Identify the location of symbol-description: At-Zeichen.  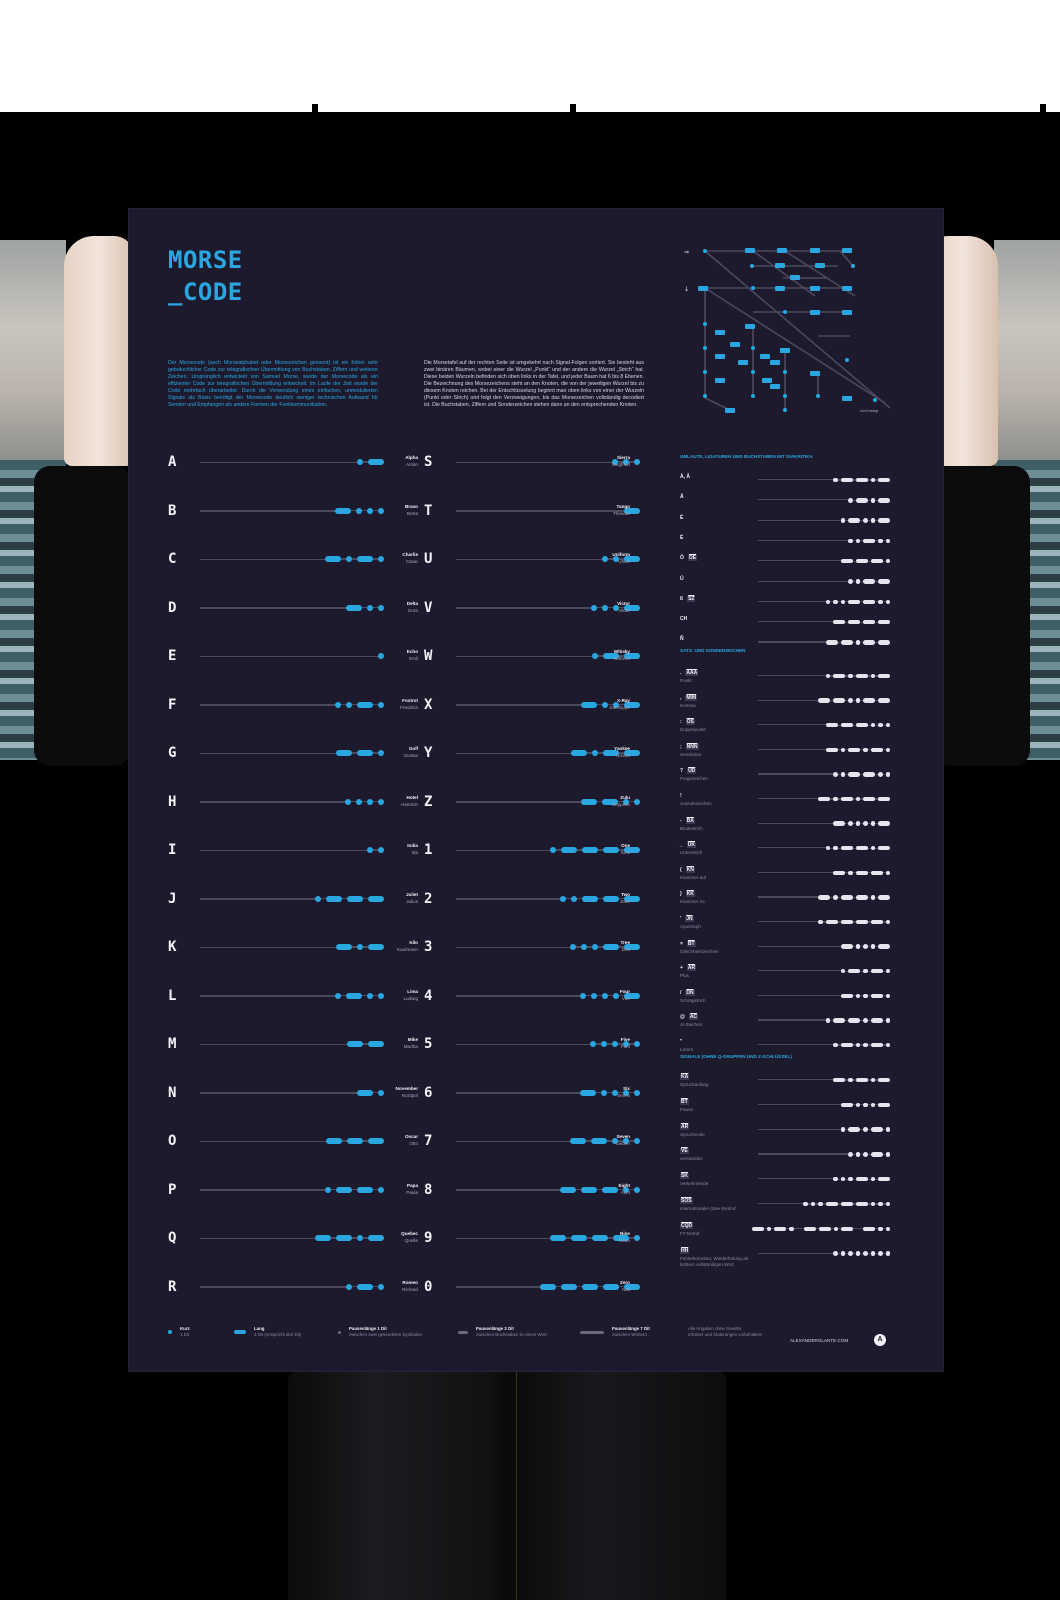
(691, 1025).